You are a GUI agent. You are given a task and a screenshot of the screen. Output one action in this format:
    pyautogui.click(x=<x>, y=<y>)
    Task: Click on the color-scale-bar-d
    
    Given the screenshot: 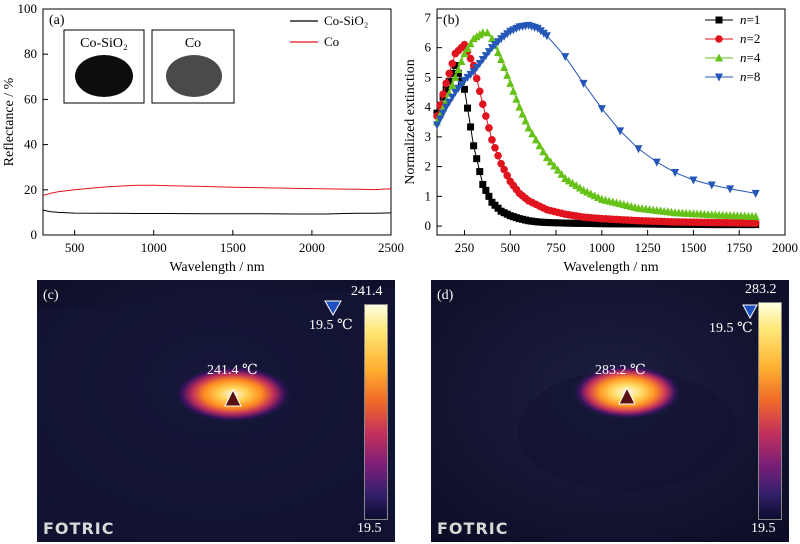 What is the action you would take?
    pyautogui.click(x=770, y=411)
    